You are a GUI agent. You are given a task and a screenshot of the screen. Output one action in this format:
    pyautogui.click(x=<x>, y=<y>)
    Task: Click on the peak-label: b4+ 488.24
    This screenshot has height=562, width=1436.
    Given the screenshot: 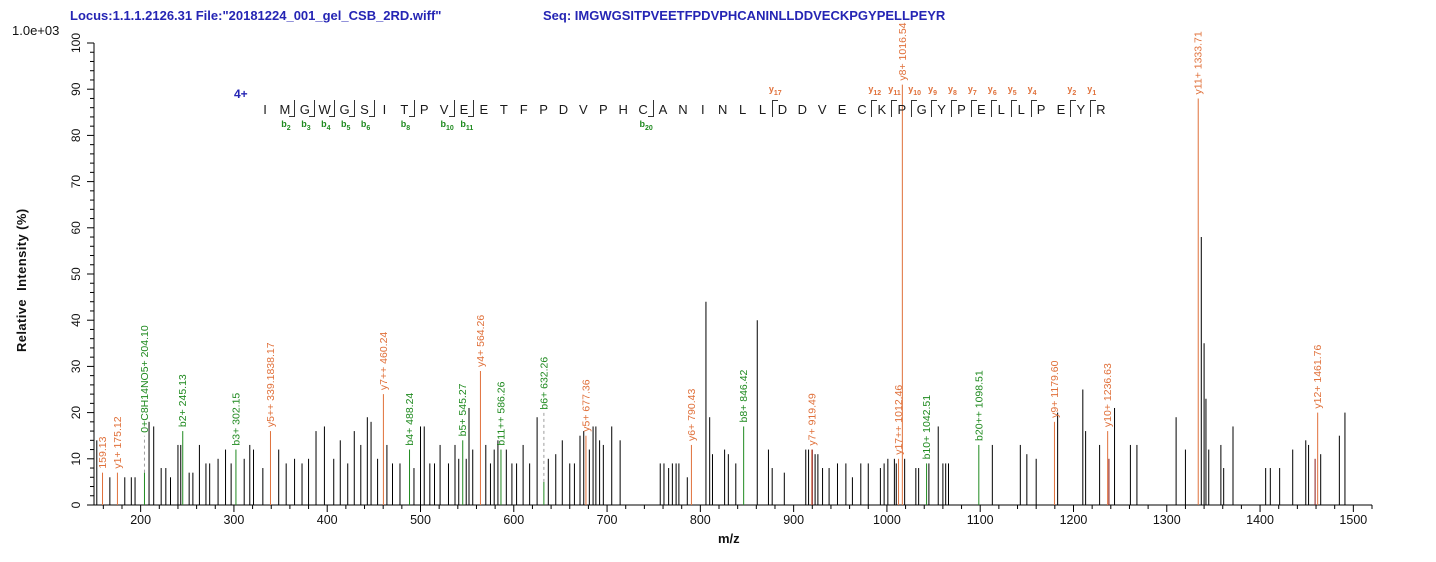 What is the action you would take?
    pyautogui.click(x=410, y=419)
    